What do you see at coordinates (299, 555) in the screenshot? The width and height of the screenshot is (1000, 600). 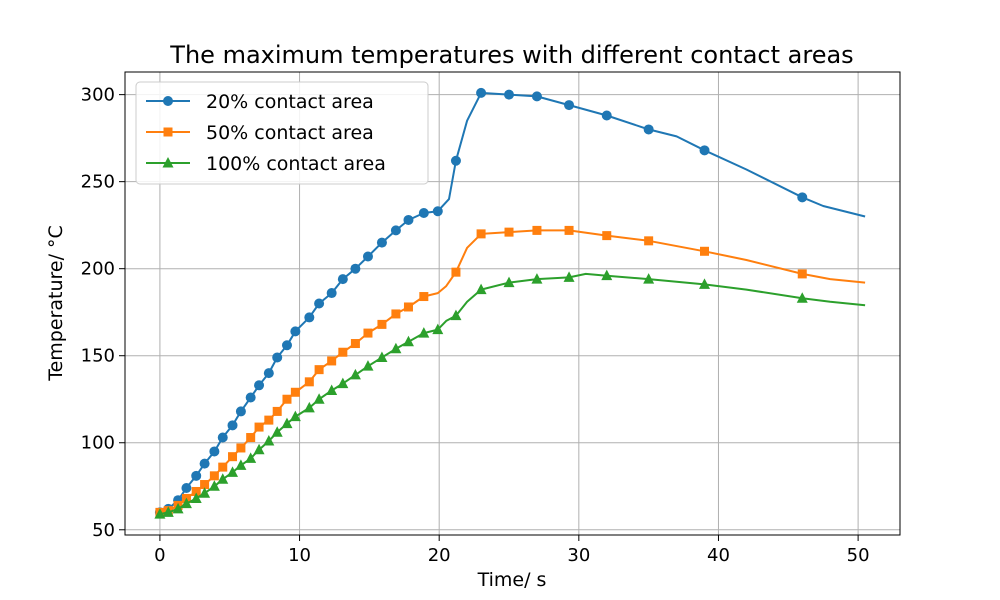 I see `x-tick-label: 10` at bounding box center [299, 555].